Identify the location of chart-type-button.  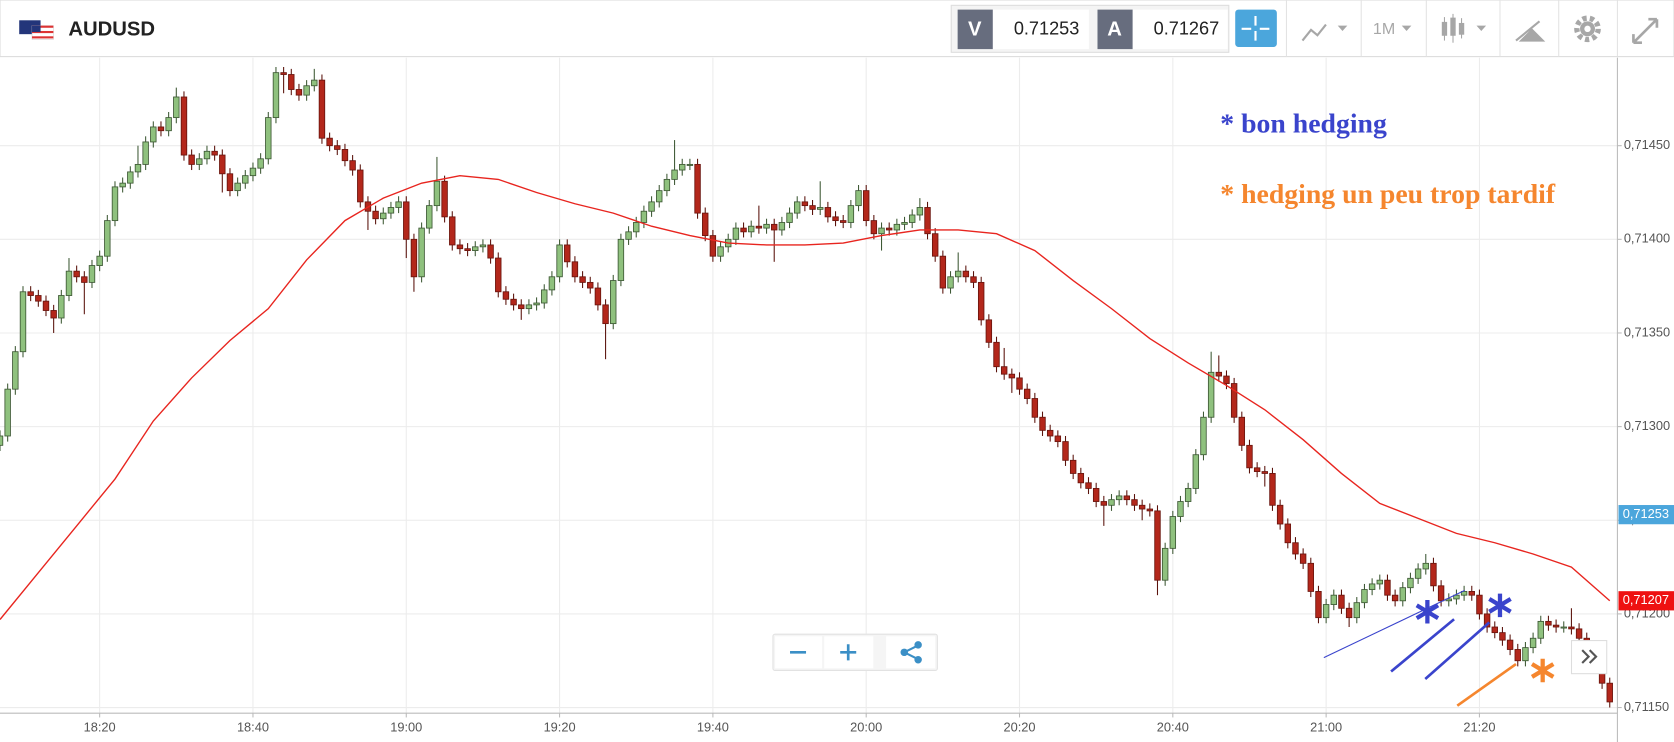
(1324, 32).